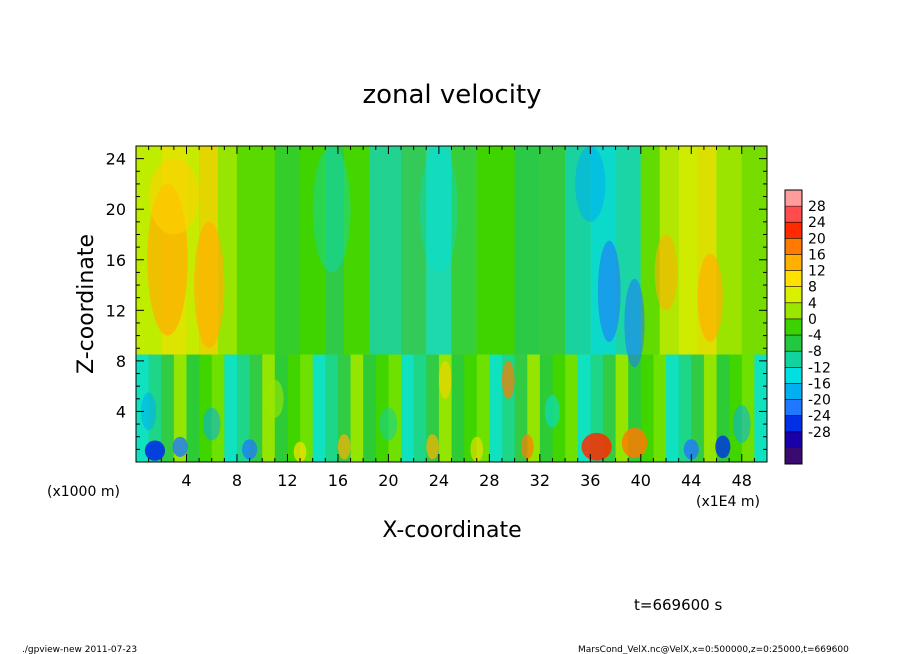  I want to click on x-tick-label: 20, so click(388, 480).